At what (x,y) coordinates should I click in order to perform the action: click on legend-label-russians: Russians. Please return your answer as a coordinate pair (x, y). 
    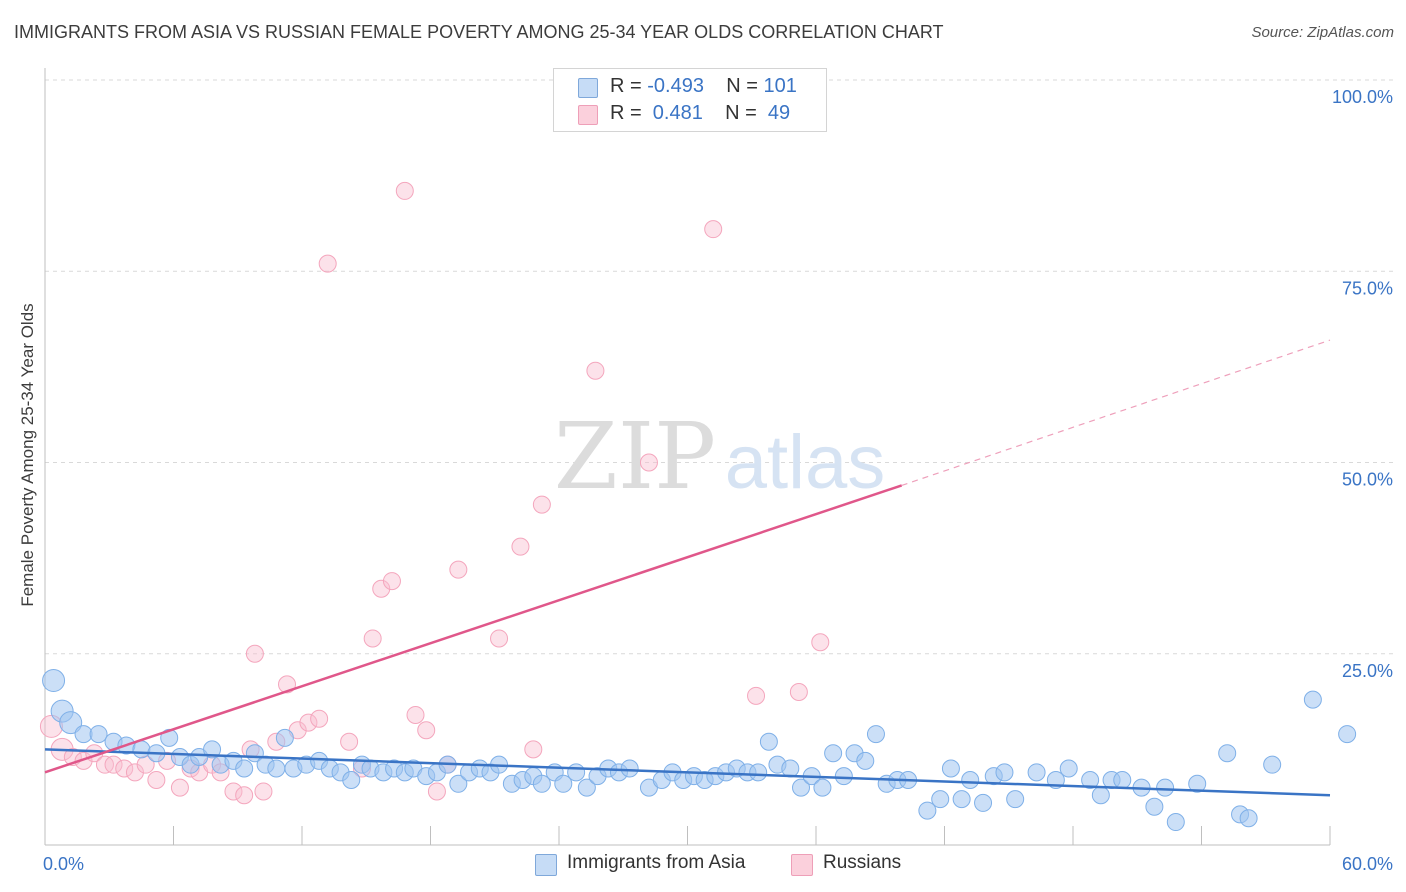
    Looking at the image, I should click on (862, 862).